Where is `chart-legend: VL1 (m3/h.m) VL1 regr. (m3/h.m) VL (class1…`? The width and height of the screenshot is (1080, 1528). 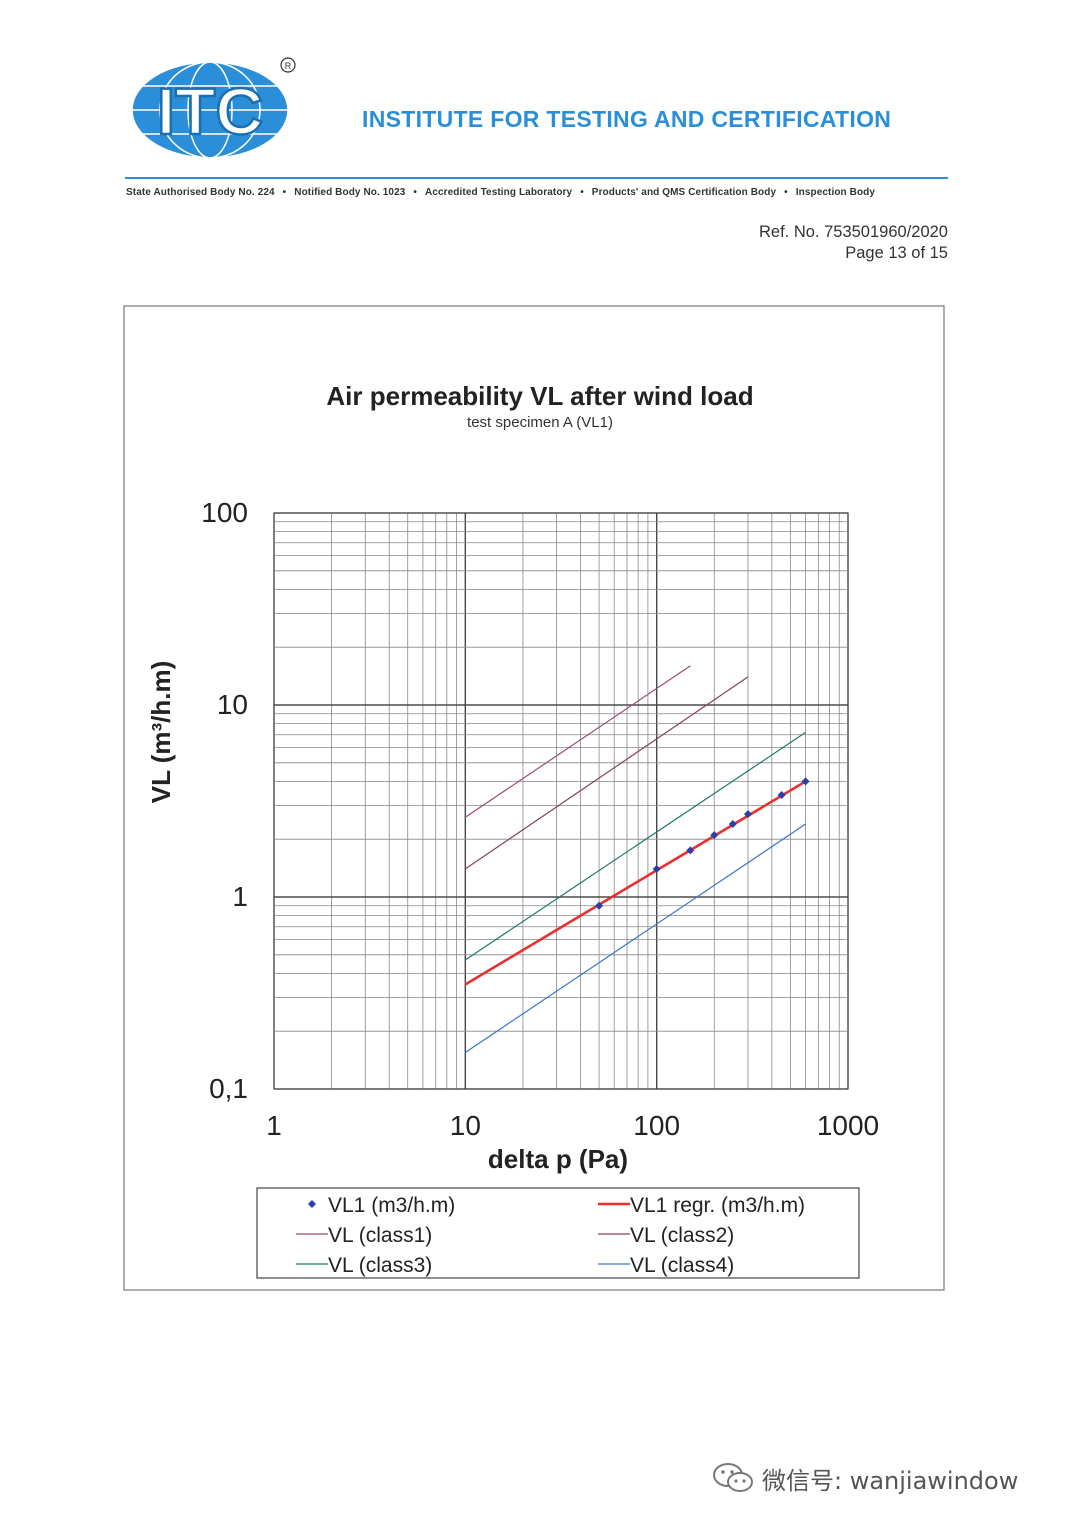
chart-legend: VL1 (m3/h.m) VL1 regr. (m3/h.m) VL (class1… is located at coordinates (558, 1233).